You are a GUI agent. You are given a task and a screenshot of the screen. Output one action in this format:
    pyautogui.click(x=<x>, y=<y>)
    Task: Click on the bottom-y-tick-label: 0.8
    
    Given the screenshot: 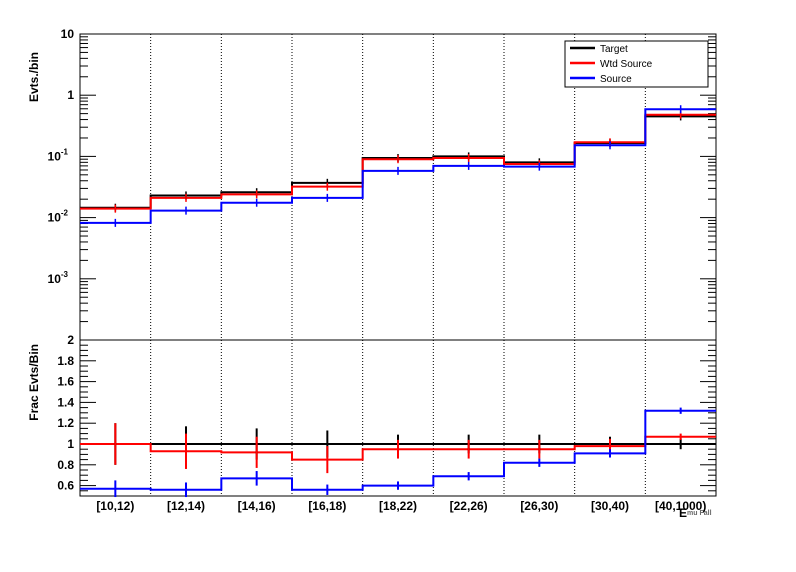 What is the action you would take?
    pyautogui.click(x=65, y=465)
    